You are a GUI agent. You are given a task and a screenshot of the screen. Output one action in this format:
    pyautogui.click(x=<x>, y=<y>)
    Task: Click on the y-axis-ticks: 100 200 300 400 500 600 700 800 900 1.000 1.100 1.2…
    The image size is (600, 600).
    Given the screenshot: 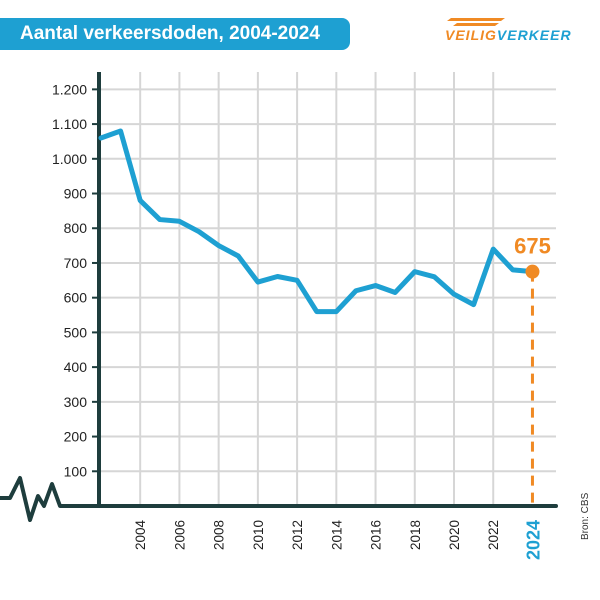 What is the action you would take?
    pyautogui.click(x=75, y=280)
    